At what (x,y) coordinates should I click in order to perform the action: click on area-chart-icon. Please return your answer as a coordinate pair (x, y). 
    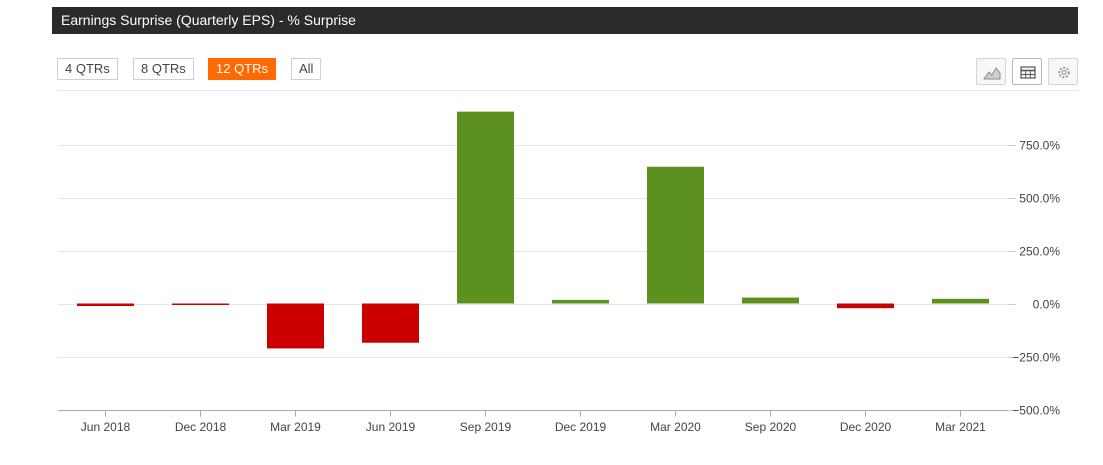
    Looking at the image, I should click on (992, 73).